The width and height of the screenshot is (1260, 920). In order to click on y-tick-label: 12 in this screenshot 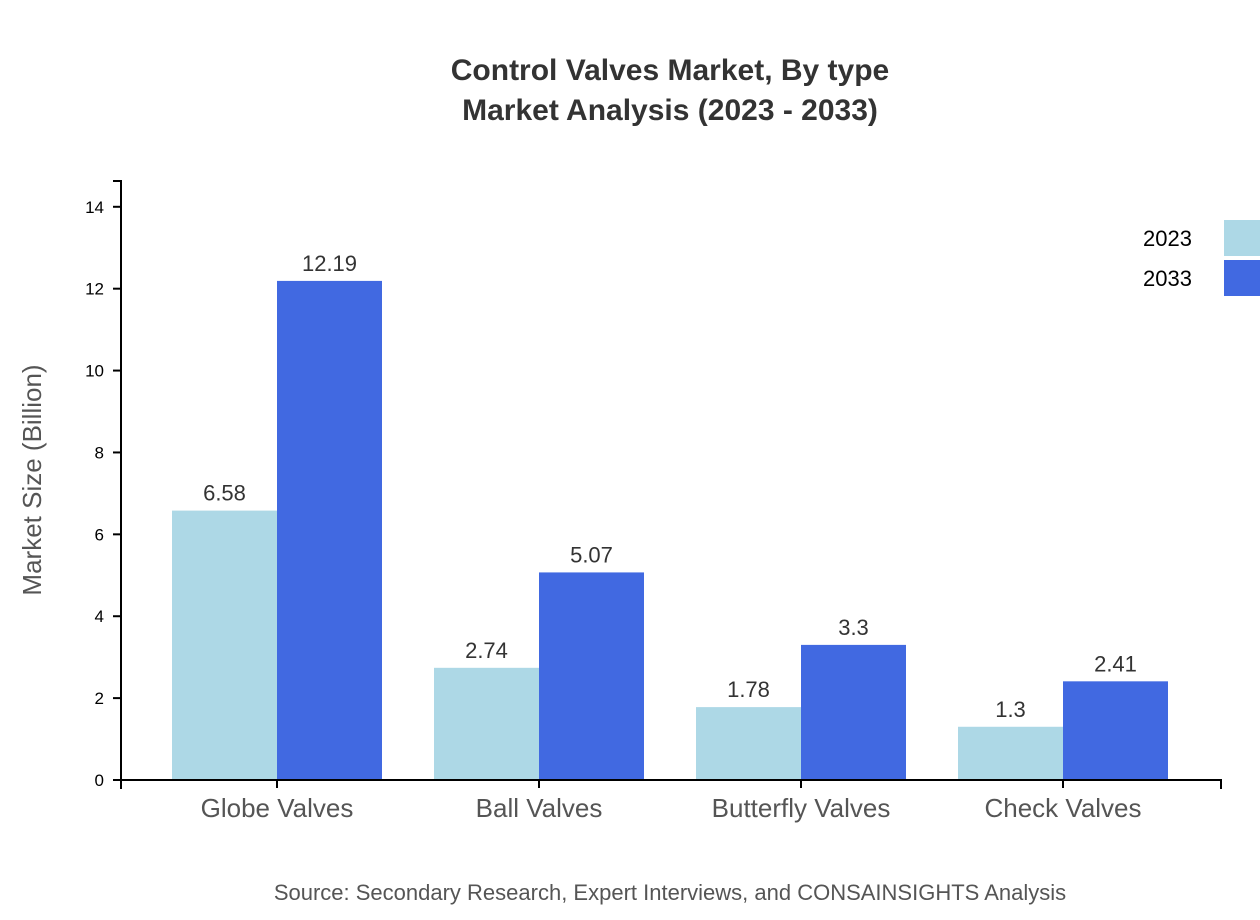, I will do `click(94, 289)`.